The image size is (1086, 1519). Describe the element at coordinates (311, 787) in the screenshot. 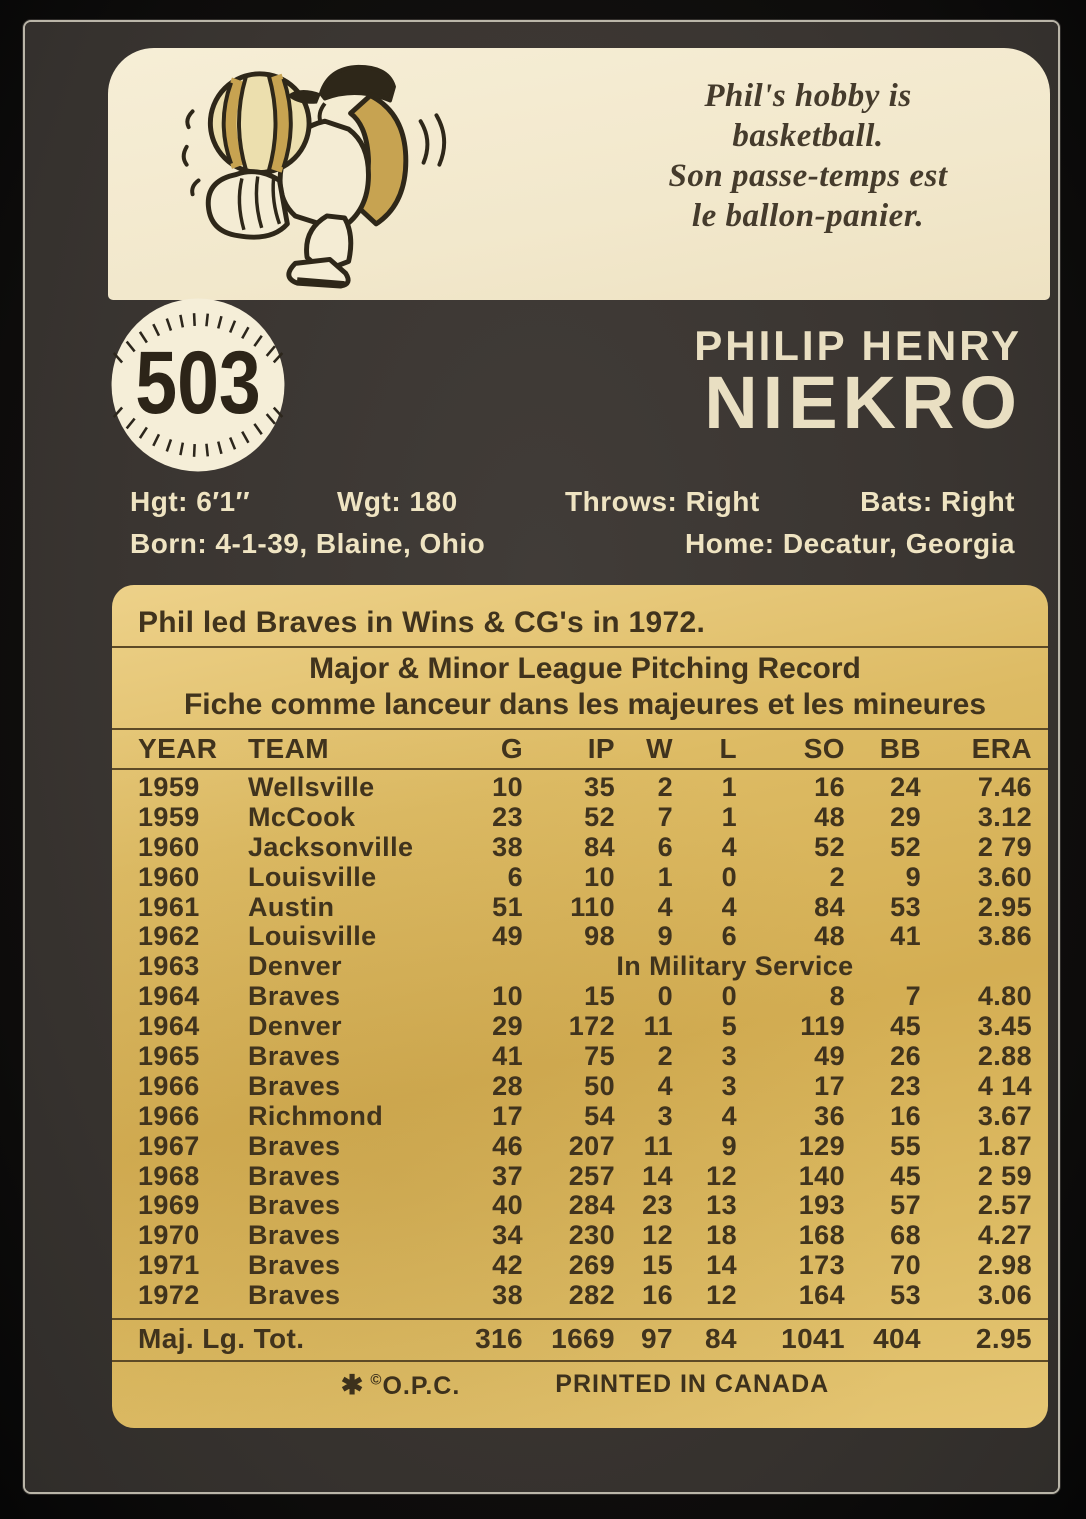

I see `table-cell: Wellsville` at that location.